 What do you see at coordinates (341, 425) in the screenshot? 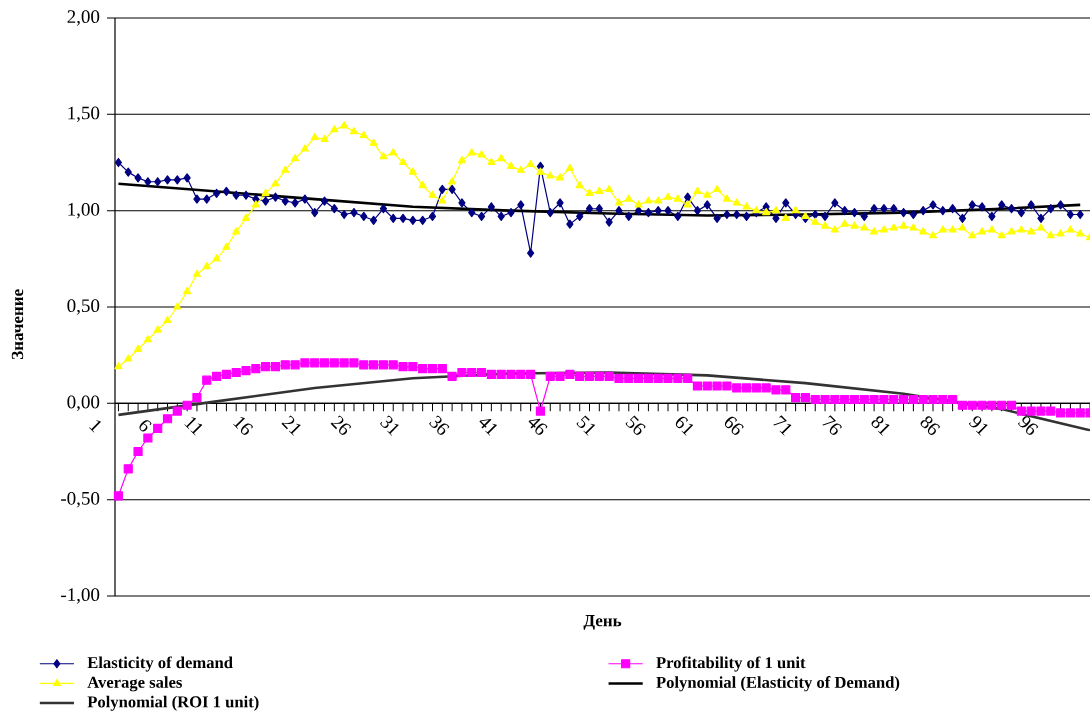
I see `x-tick-label: 26` at bounding box center [341, 425].